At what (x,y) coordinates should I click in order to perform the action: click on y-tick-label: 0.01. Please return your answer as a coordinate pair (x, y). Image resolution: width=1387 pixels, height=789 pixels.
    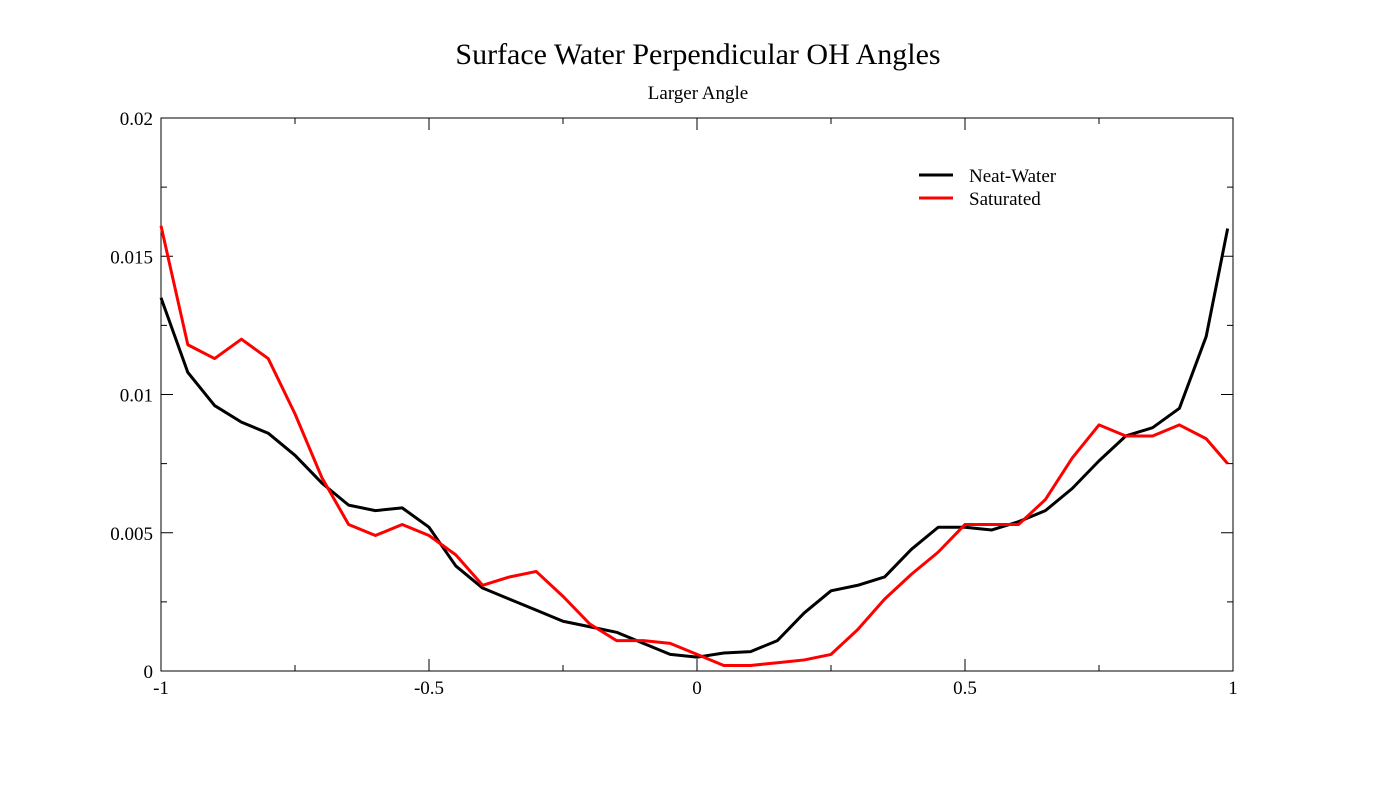
    Looking at the image, I should click on (136, 396).